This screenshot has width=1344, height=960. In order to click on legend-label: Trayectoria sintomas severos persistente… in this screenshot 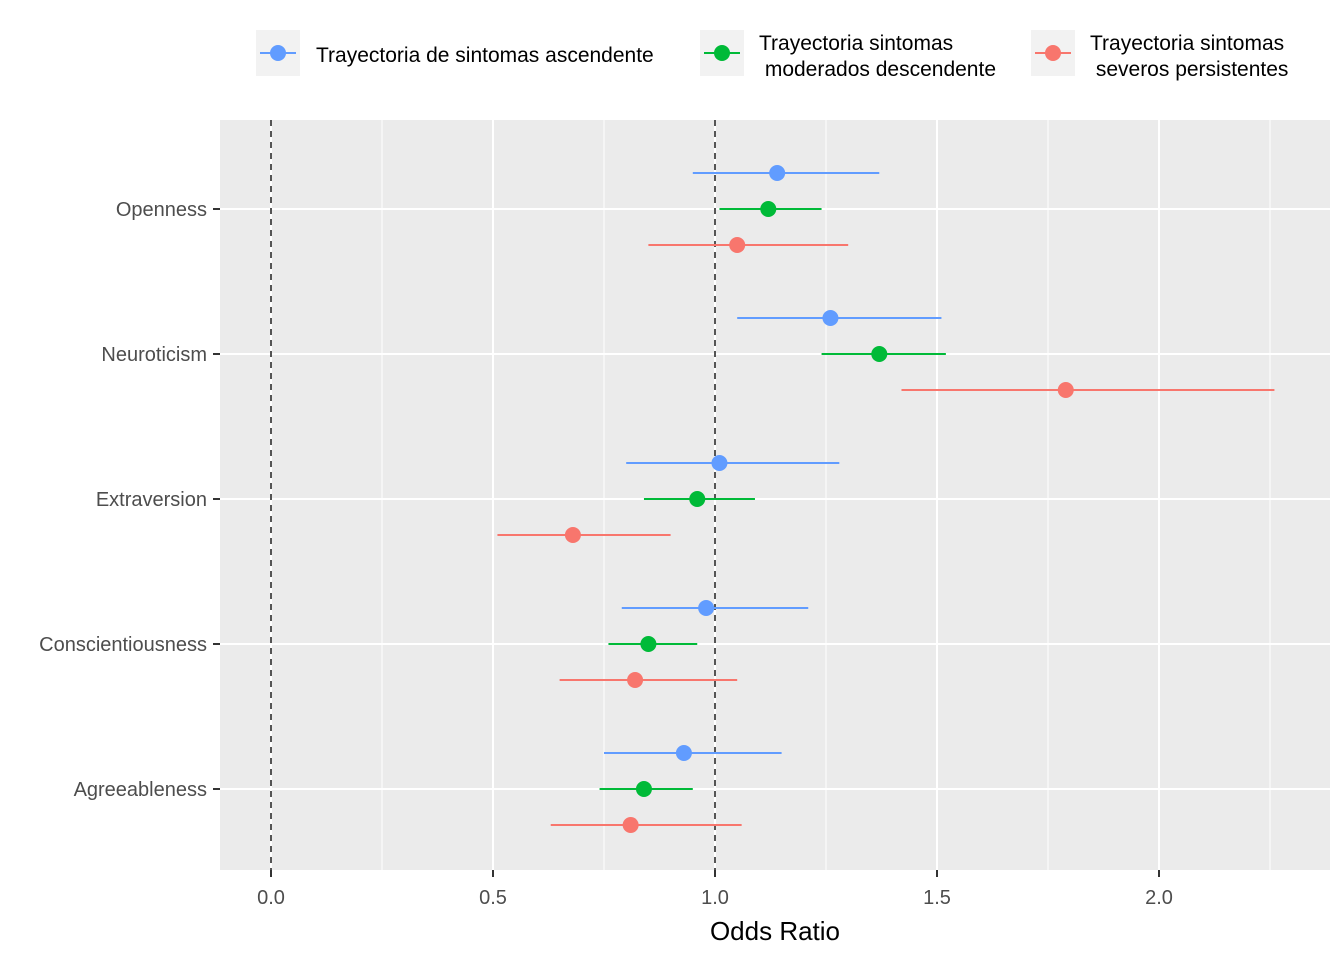, I will do `click(1189, 56)`.